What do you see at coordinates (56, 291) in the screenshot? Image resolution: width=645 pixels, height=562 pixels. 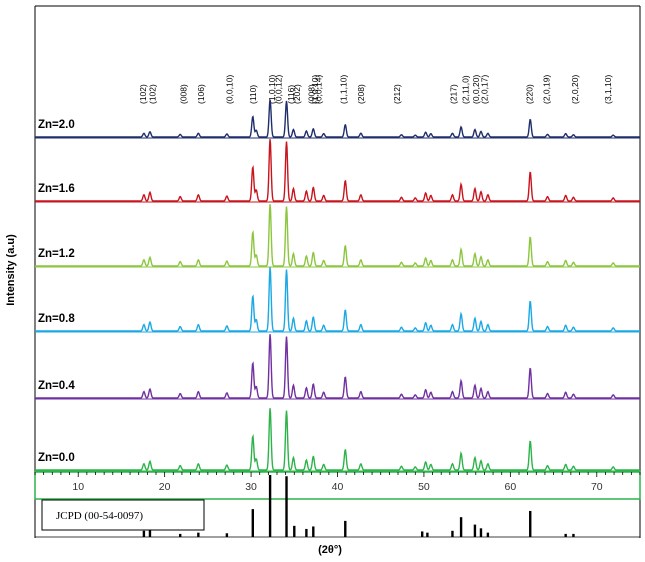 I see `series-labels: Zn=2.0 Zn=1.6 Zn=1.2 Zn=0.8 Zn=0.4 Zn=0.0` at bounding box center [56, 291].